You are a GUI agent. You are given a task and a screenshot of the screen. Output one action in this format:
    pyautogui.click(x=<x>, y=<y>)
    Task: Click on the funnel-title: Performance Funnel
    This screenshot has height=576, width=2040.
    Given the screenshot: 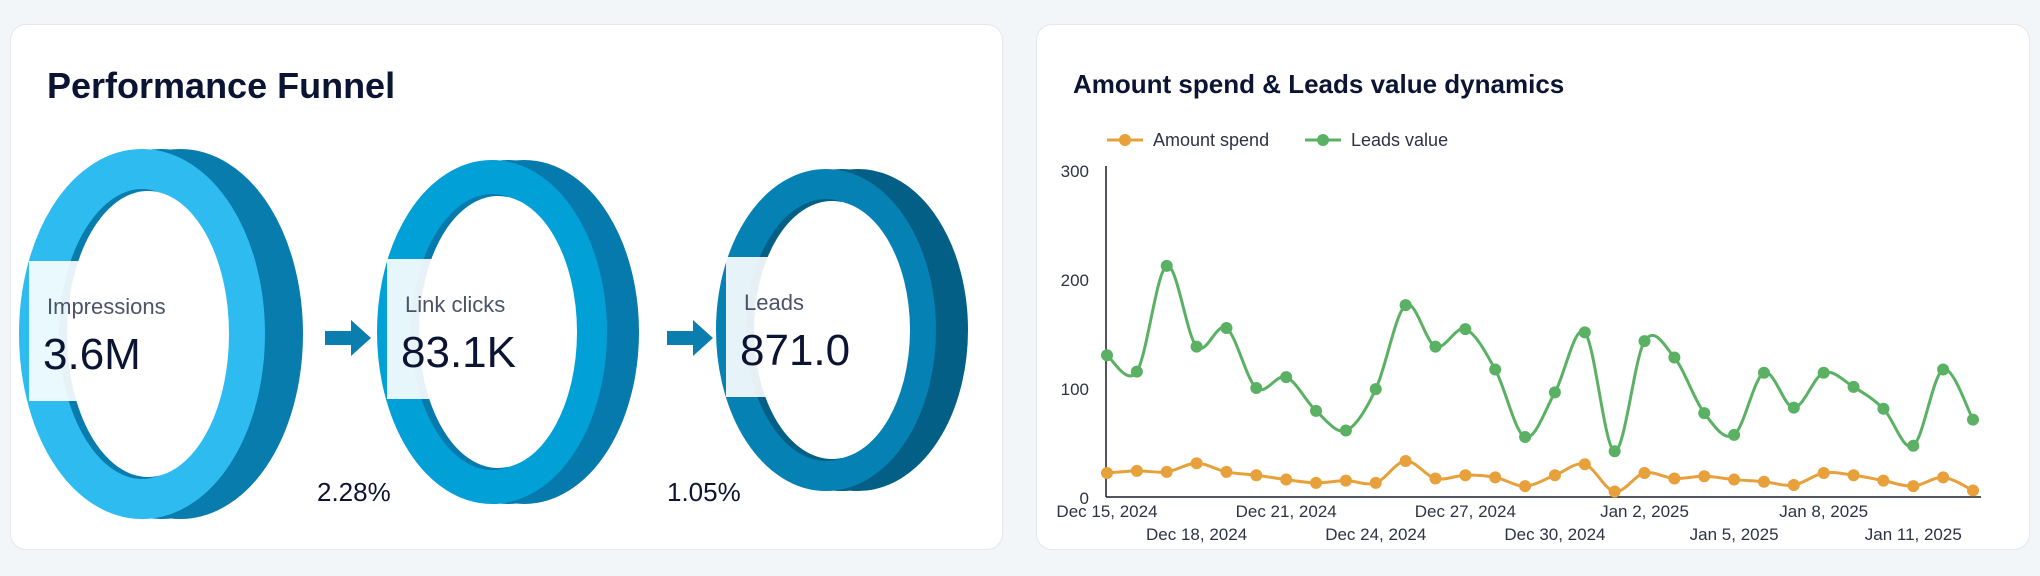 What is the action you would take?
    pyautogui.click(x=221, y=85)
    